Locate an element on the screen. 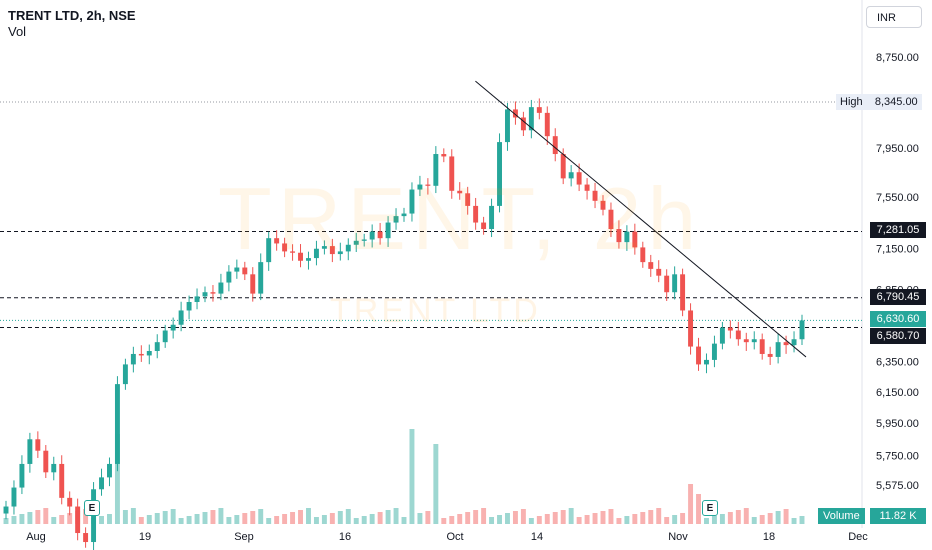 The image size is (932, 550). price-tick-label: 7,950.00 is located at coordinates (897, 149).